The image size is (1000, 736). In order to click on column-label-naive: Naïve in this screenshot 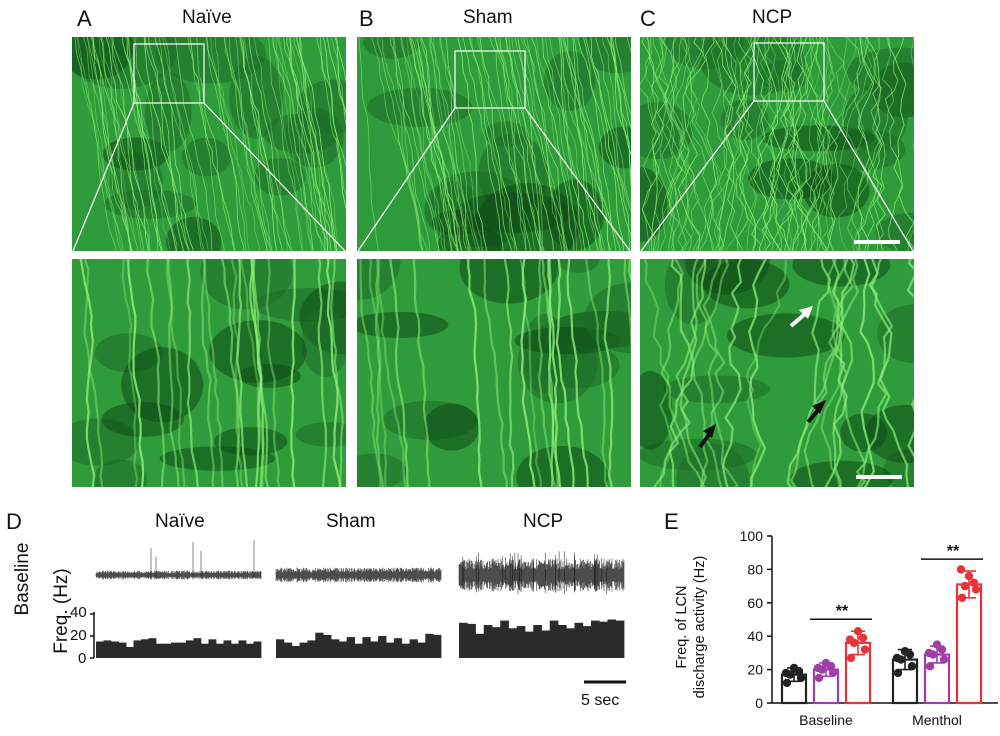, I will do `click(180, 521)`.